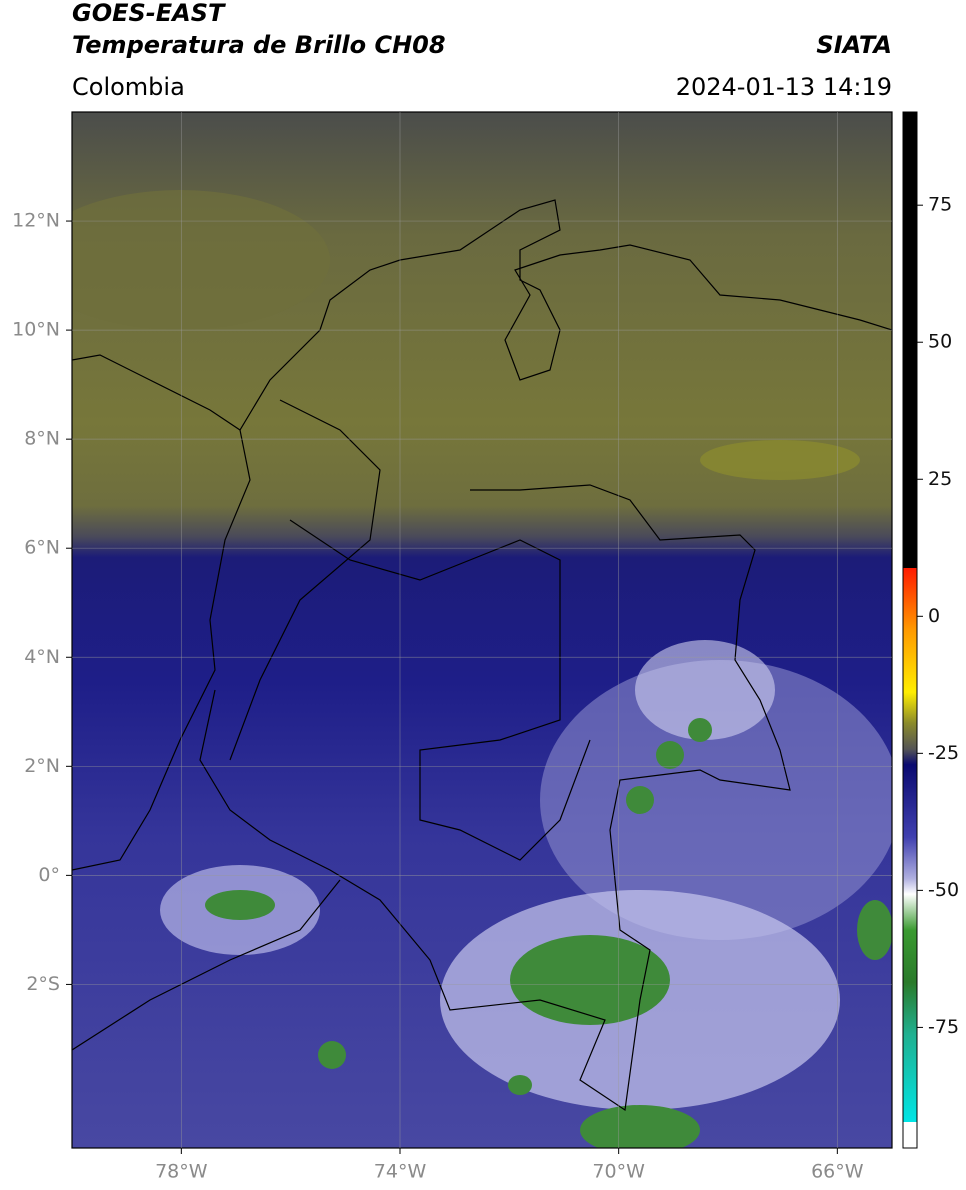 This screenshot has height=1190, width=966. I want to click on y-tick-label: 8°N, so click(42, 439).